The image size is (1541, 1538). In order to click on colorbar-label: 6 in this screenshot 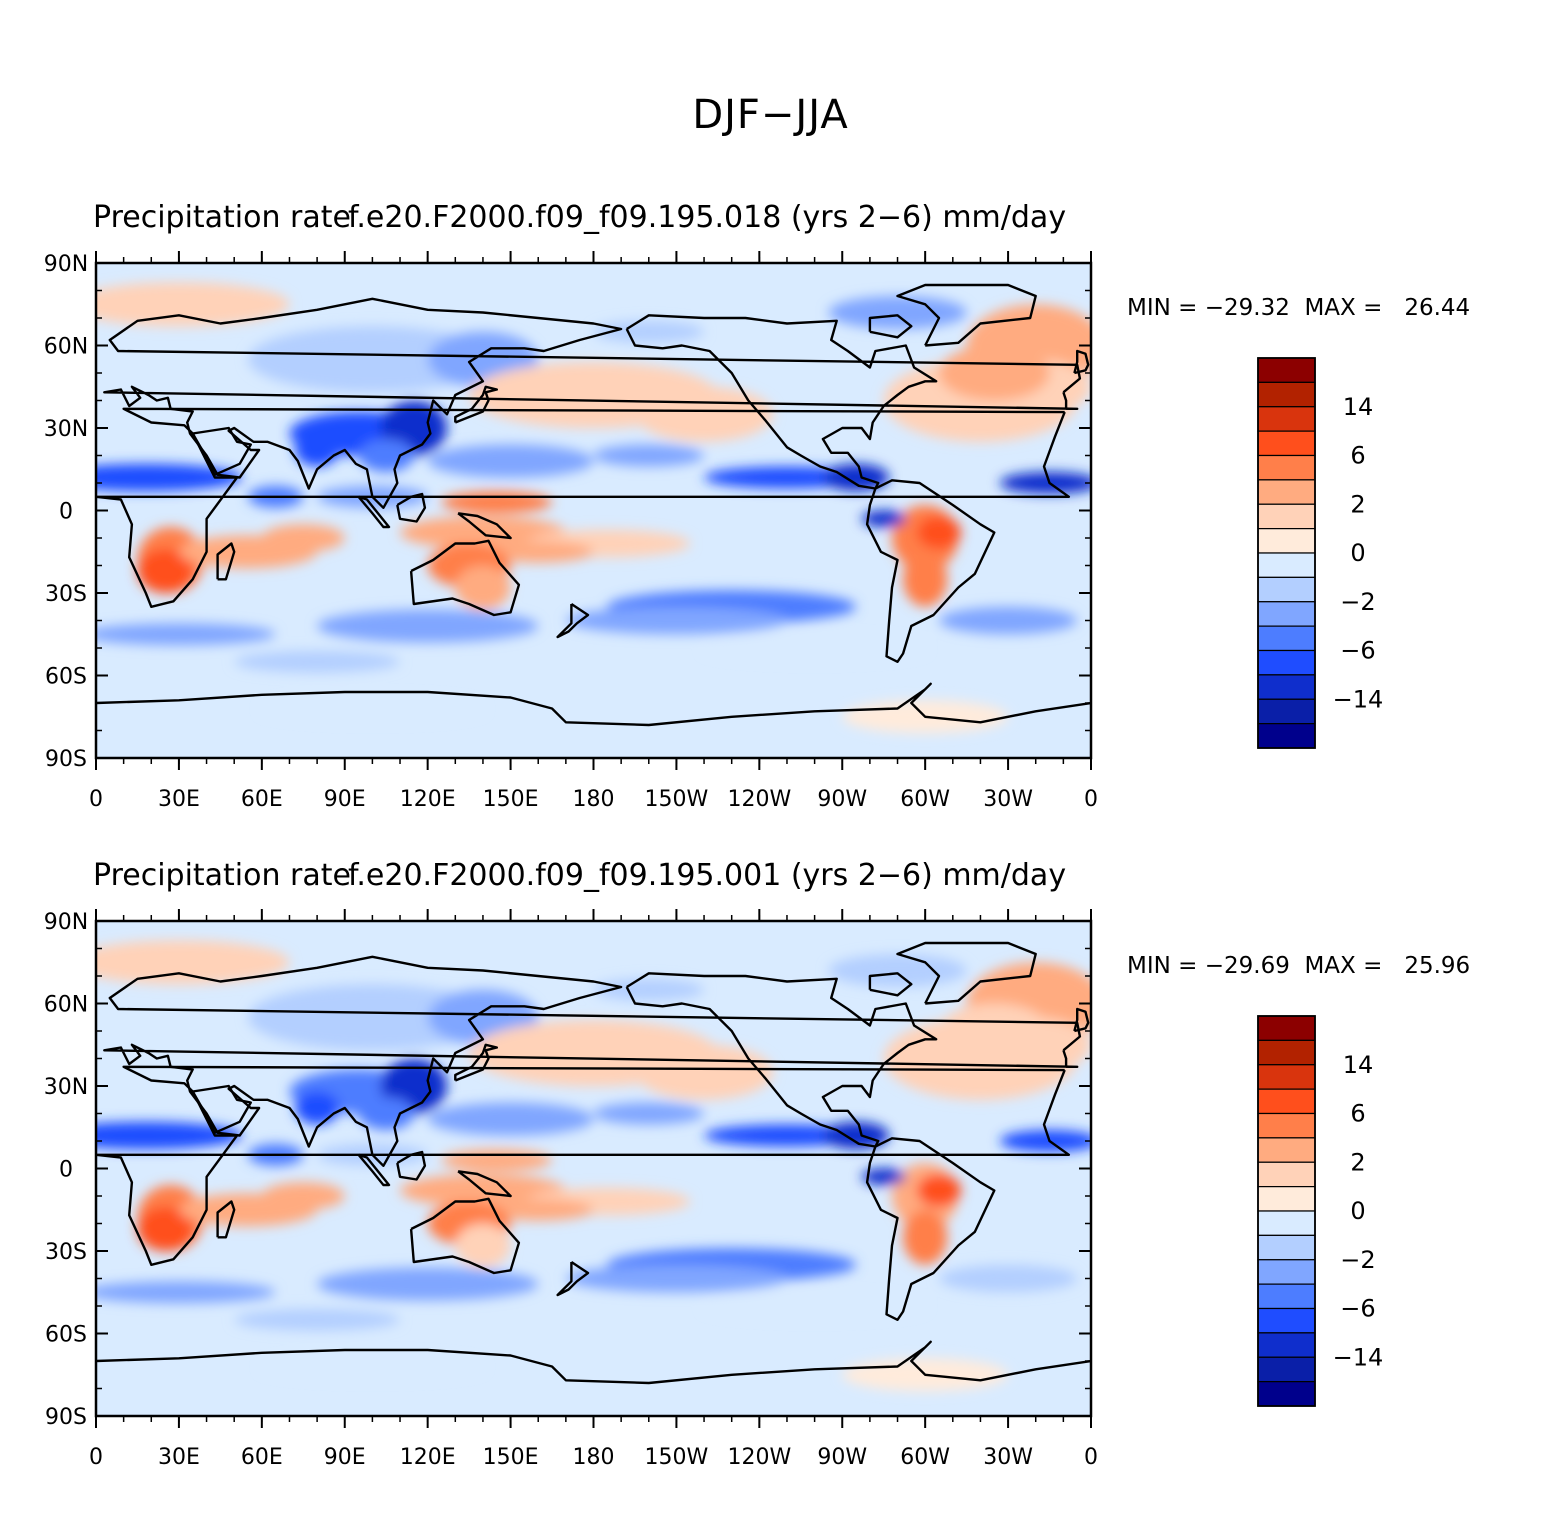, I will do `click(1357, 456)`.